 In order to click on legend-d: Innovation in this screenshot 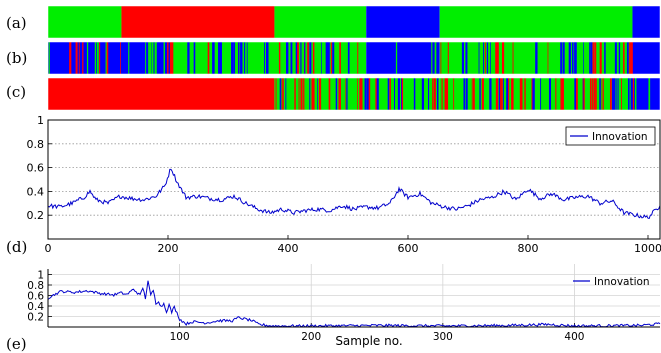, I will do `click(610, 136)`.